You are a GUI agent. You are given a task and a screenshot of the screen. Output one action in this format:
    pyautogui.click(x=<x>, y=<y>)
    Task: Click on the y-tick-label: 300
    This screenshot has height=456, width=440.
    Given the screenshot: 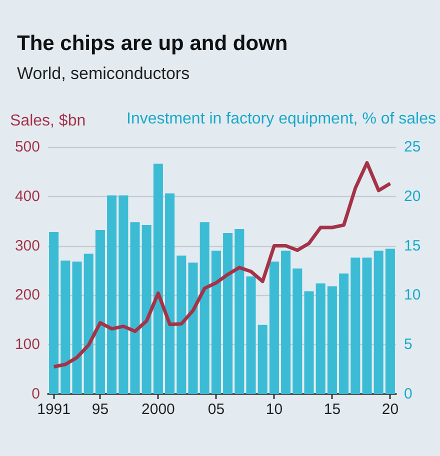 What is the action you would take?
    pyautogui.click(x=27, y=245)
    